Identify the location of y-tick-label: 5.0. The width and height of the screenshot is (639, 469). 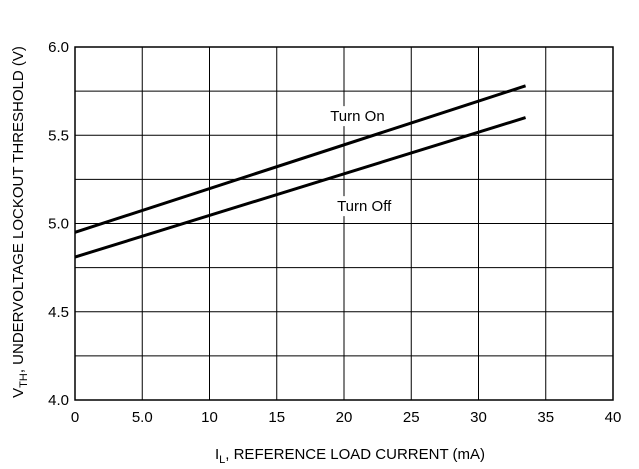
(58, 224).